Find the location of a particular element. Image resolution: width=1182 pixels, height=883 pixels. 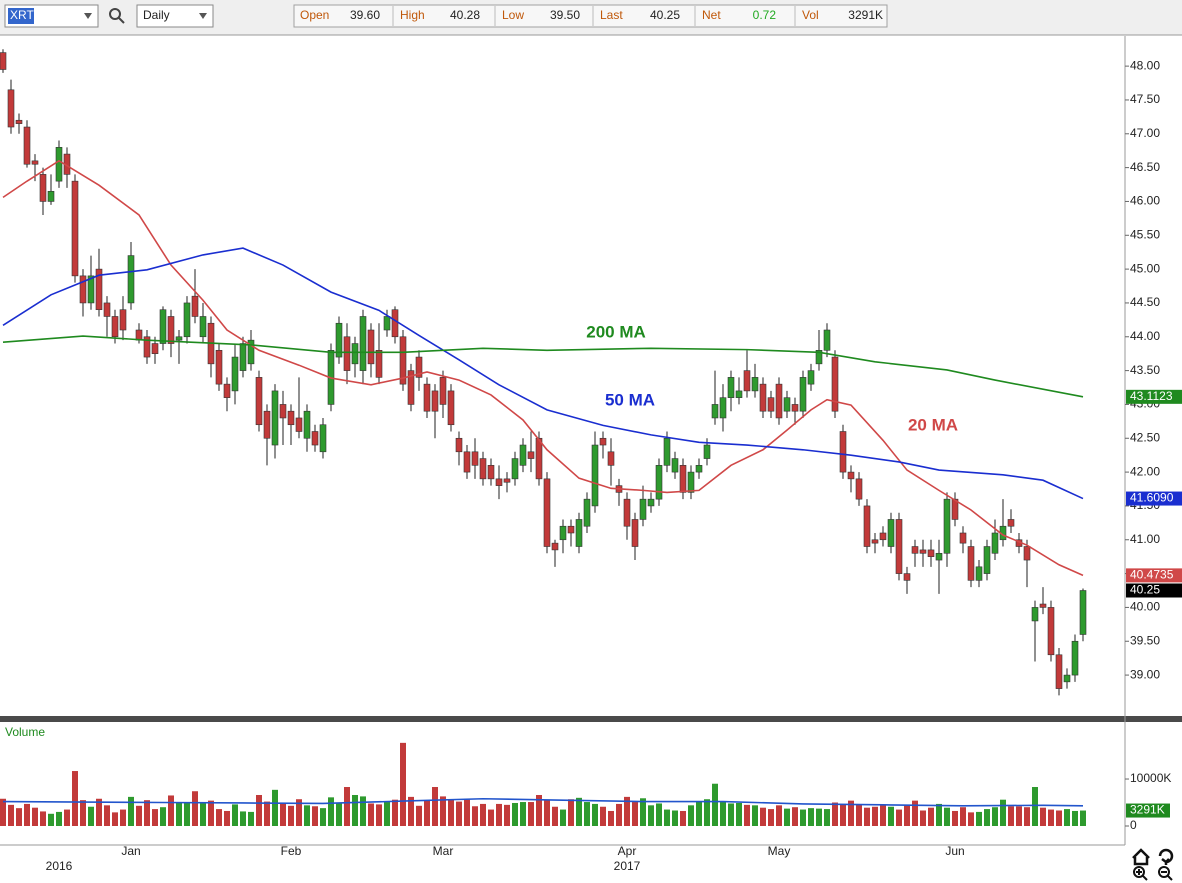

x-tick-label: Jun is located at coordinates (954, 851).